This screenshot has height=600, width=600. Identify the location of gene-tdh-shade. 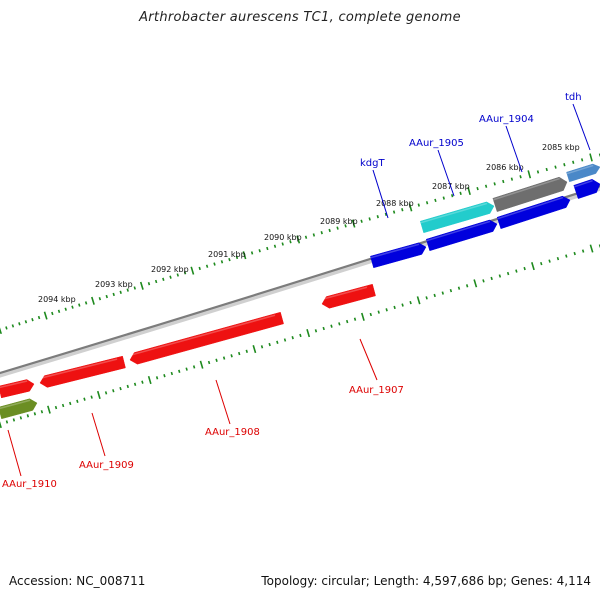
(580, 169).